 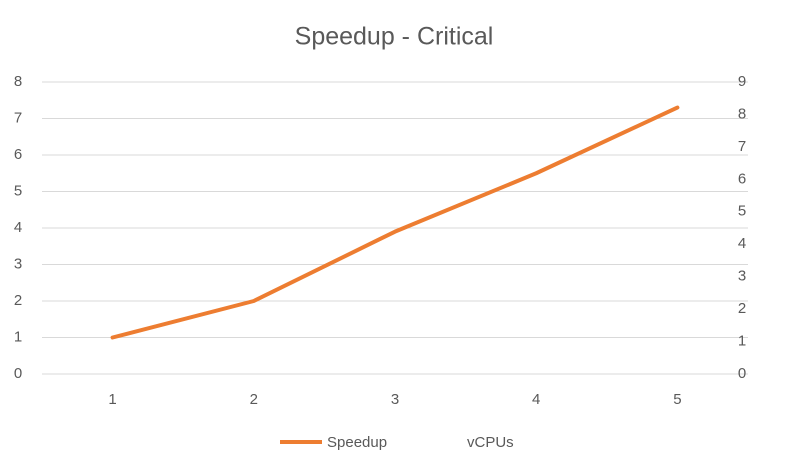 What do you see at coordinates (536, 399) in the screenshot?
I see `x-tick-label: 4` at bounding box center [536, 399].